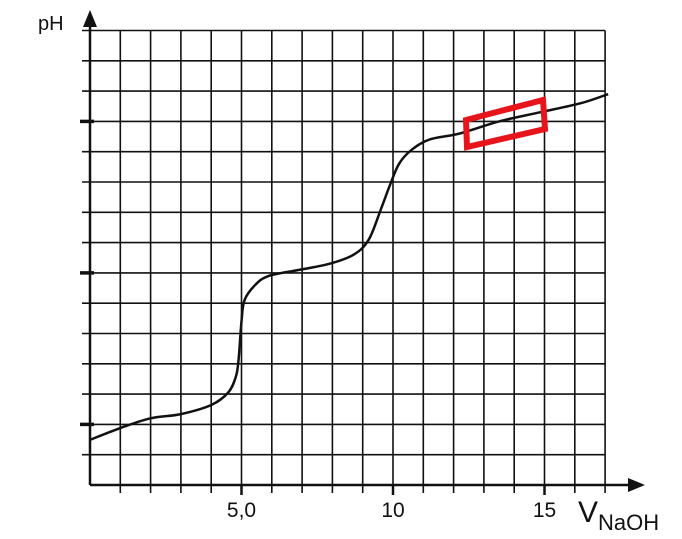 Image resolution: width=682 pixels, height=539 pixels. What do you see at coordinates (241, 510) in the screenshot?
I see `x-tick-label: 5,0` at bounding box center [241, 510].